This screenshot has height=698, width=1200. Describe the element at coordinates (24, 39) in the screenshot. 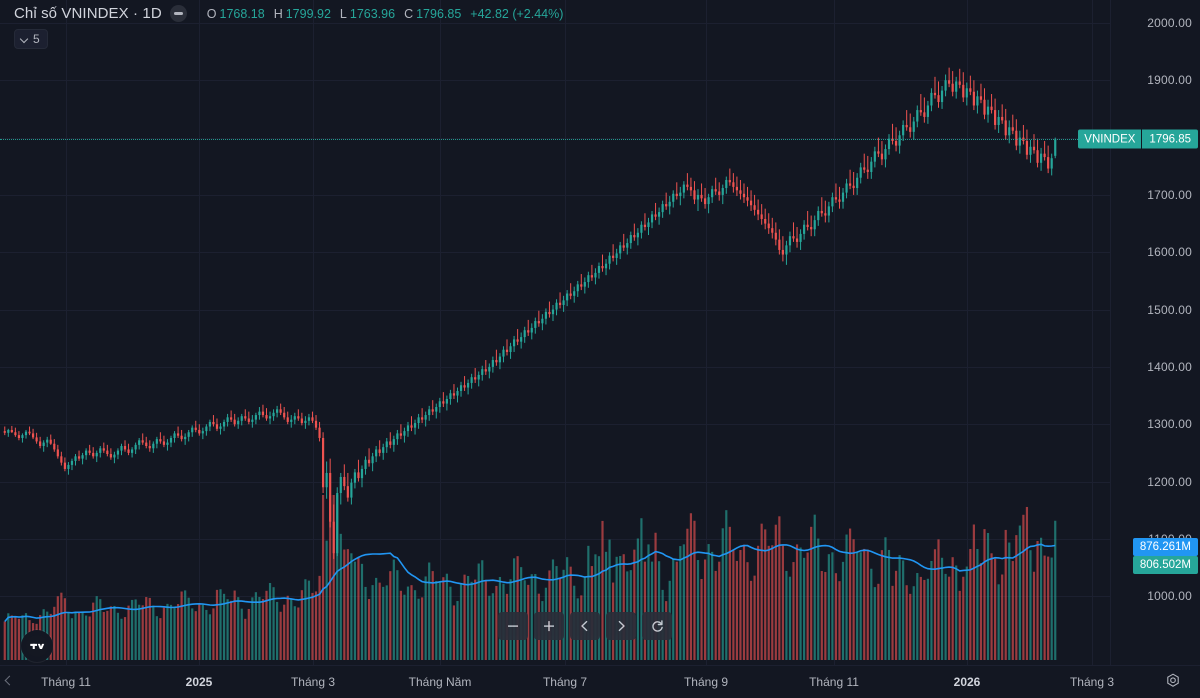

I see `chevron-down-icon` at that location.